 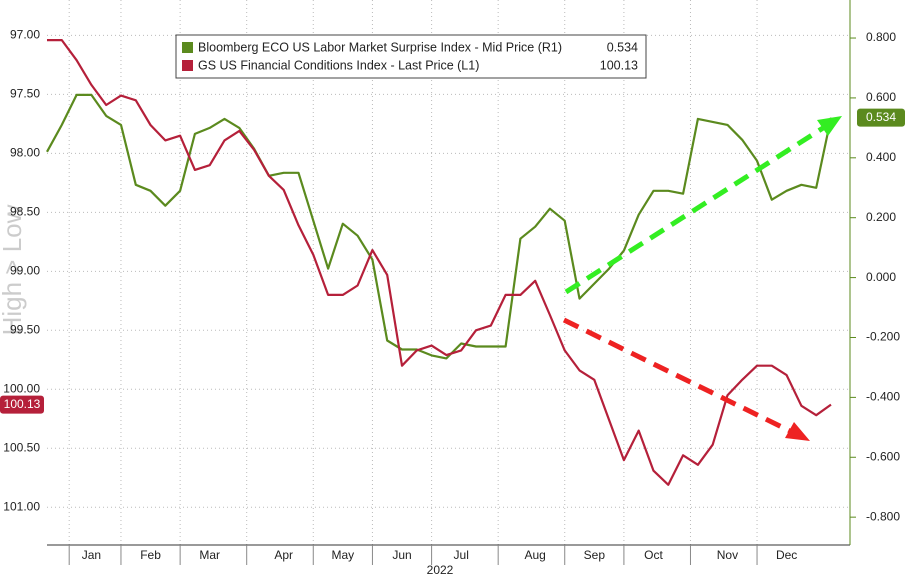 What do you see at coordinates (91, 555) in the screenshot?
I see `x-tick-label: Jan` at bounding box center [91, 555].